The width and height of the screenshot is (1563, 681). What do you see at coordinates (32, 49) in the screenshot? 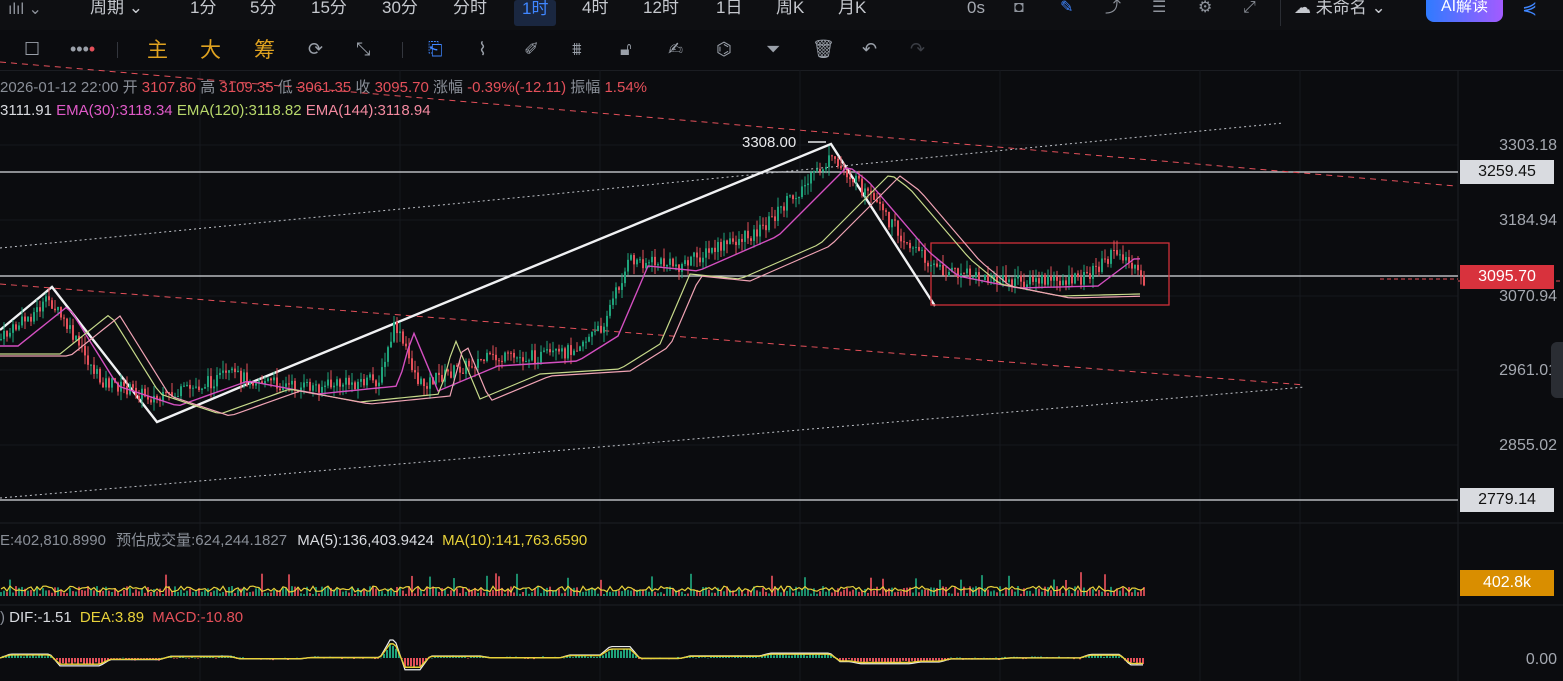
I see `square-icon: ☐` at bounding box center [32, 49].